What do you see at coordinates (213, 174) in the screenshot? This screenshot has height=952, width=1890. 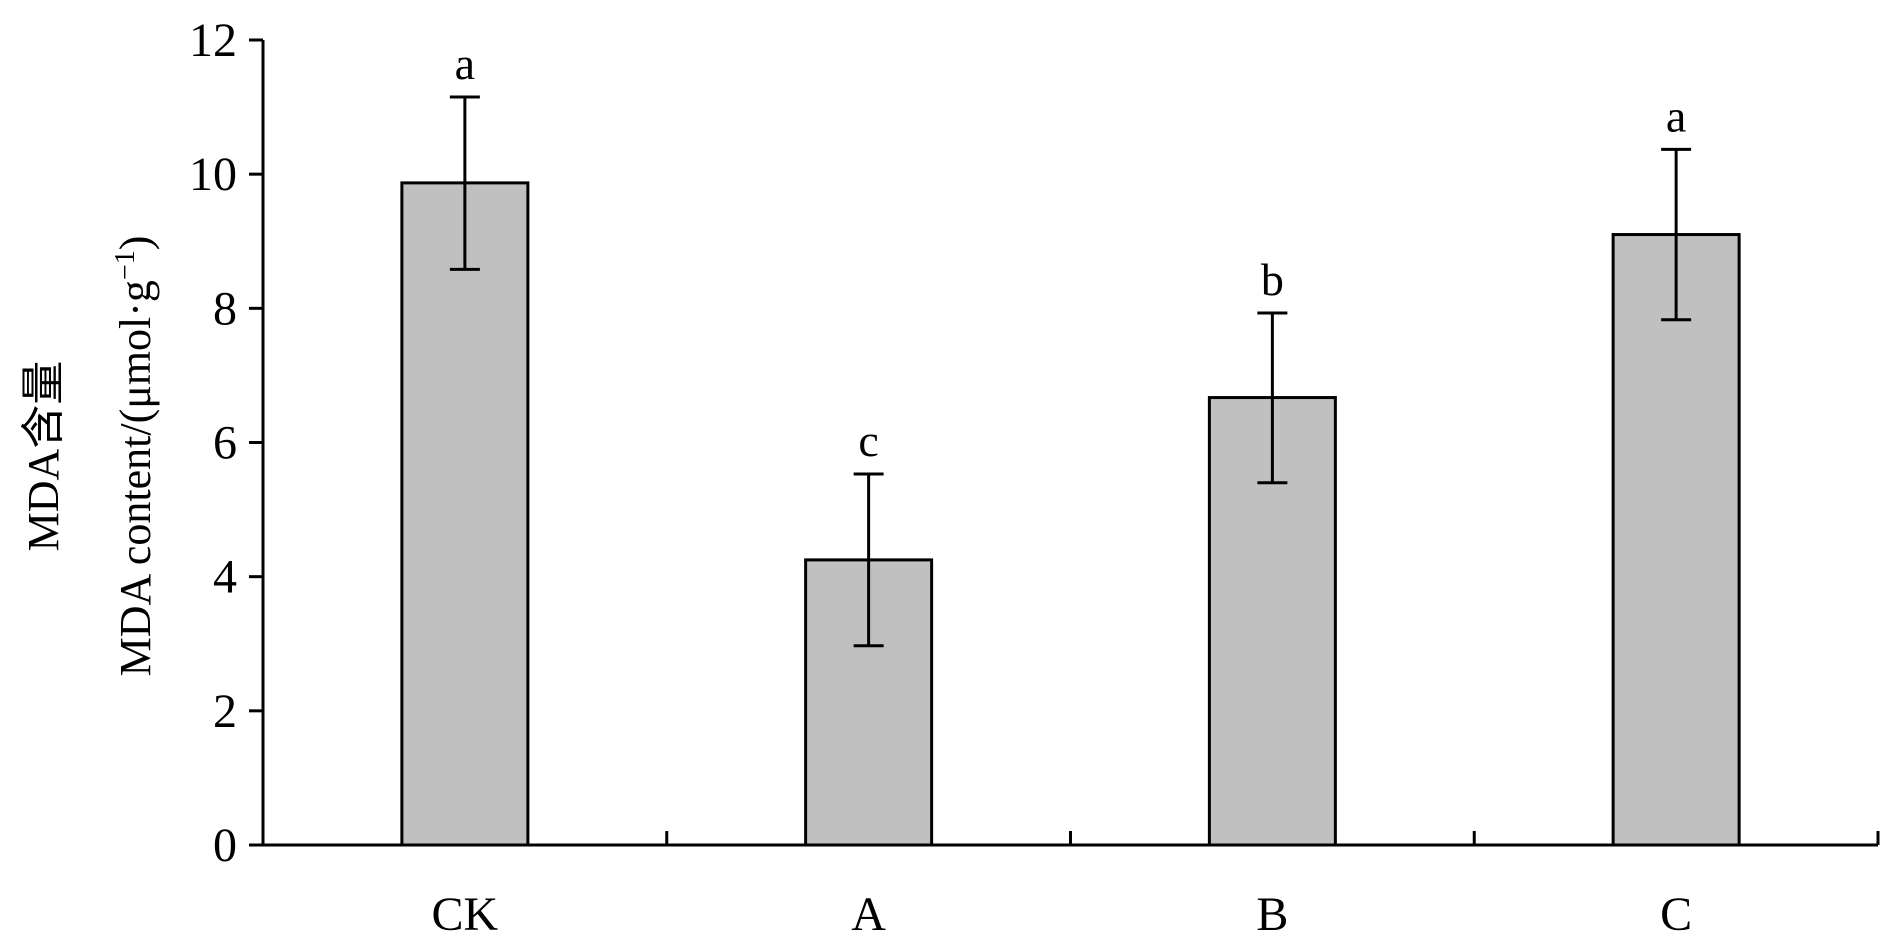 I see `y-tick-label: 10` at bounding box center [213, 174].